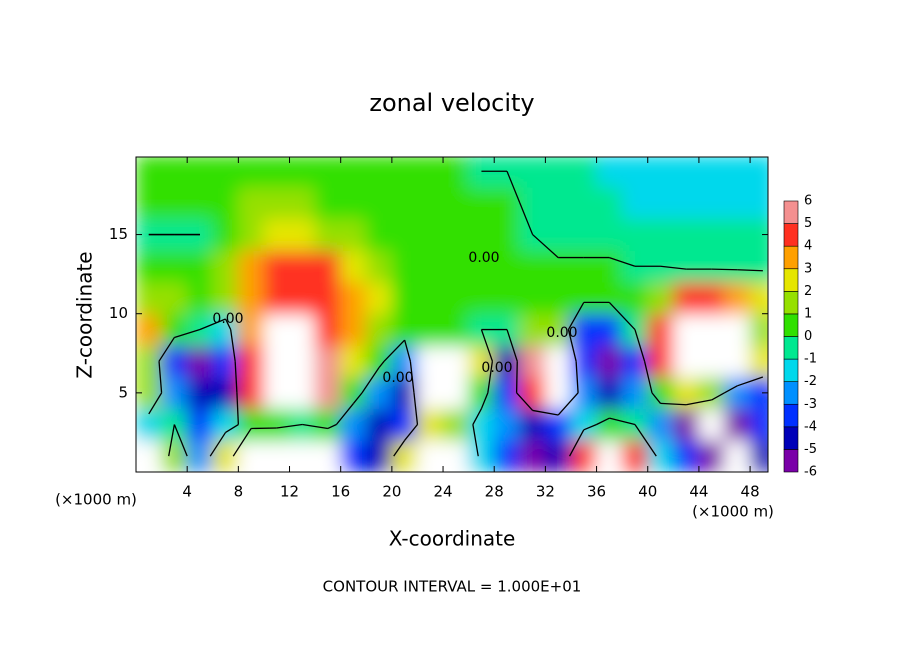 The height and width of the screenshot is (654, 904). I want to click on colorbar-label: 2, so click(808, 291).